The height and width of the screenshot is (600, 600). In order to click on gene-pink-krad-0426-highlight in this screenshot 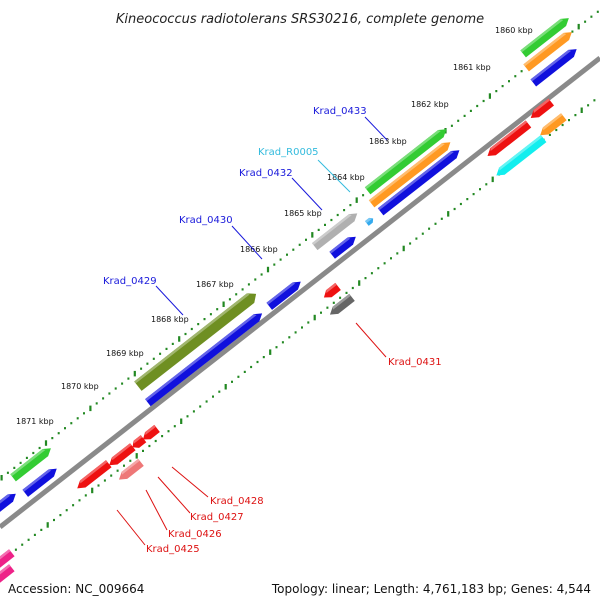, I will do `click(130, 466)`.